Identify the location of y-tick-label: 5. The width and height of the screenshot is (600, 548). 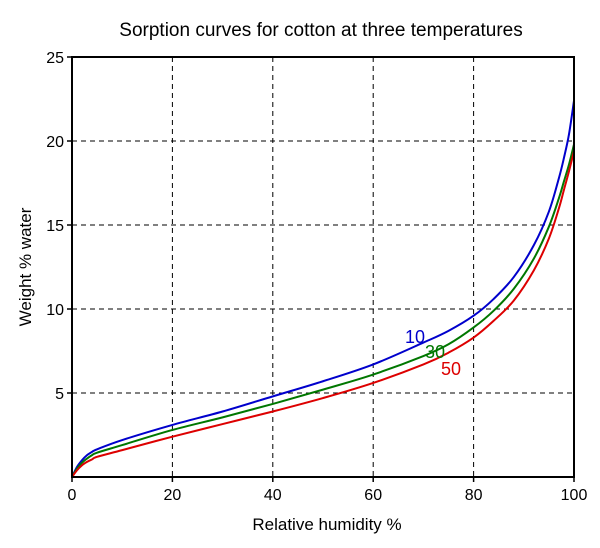
(59, 394).